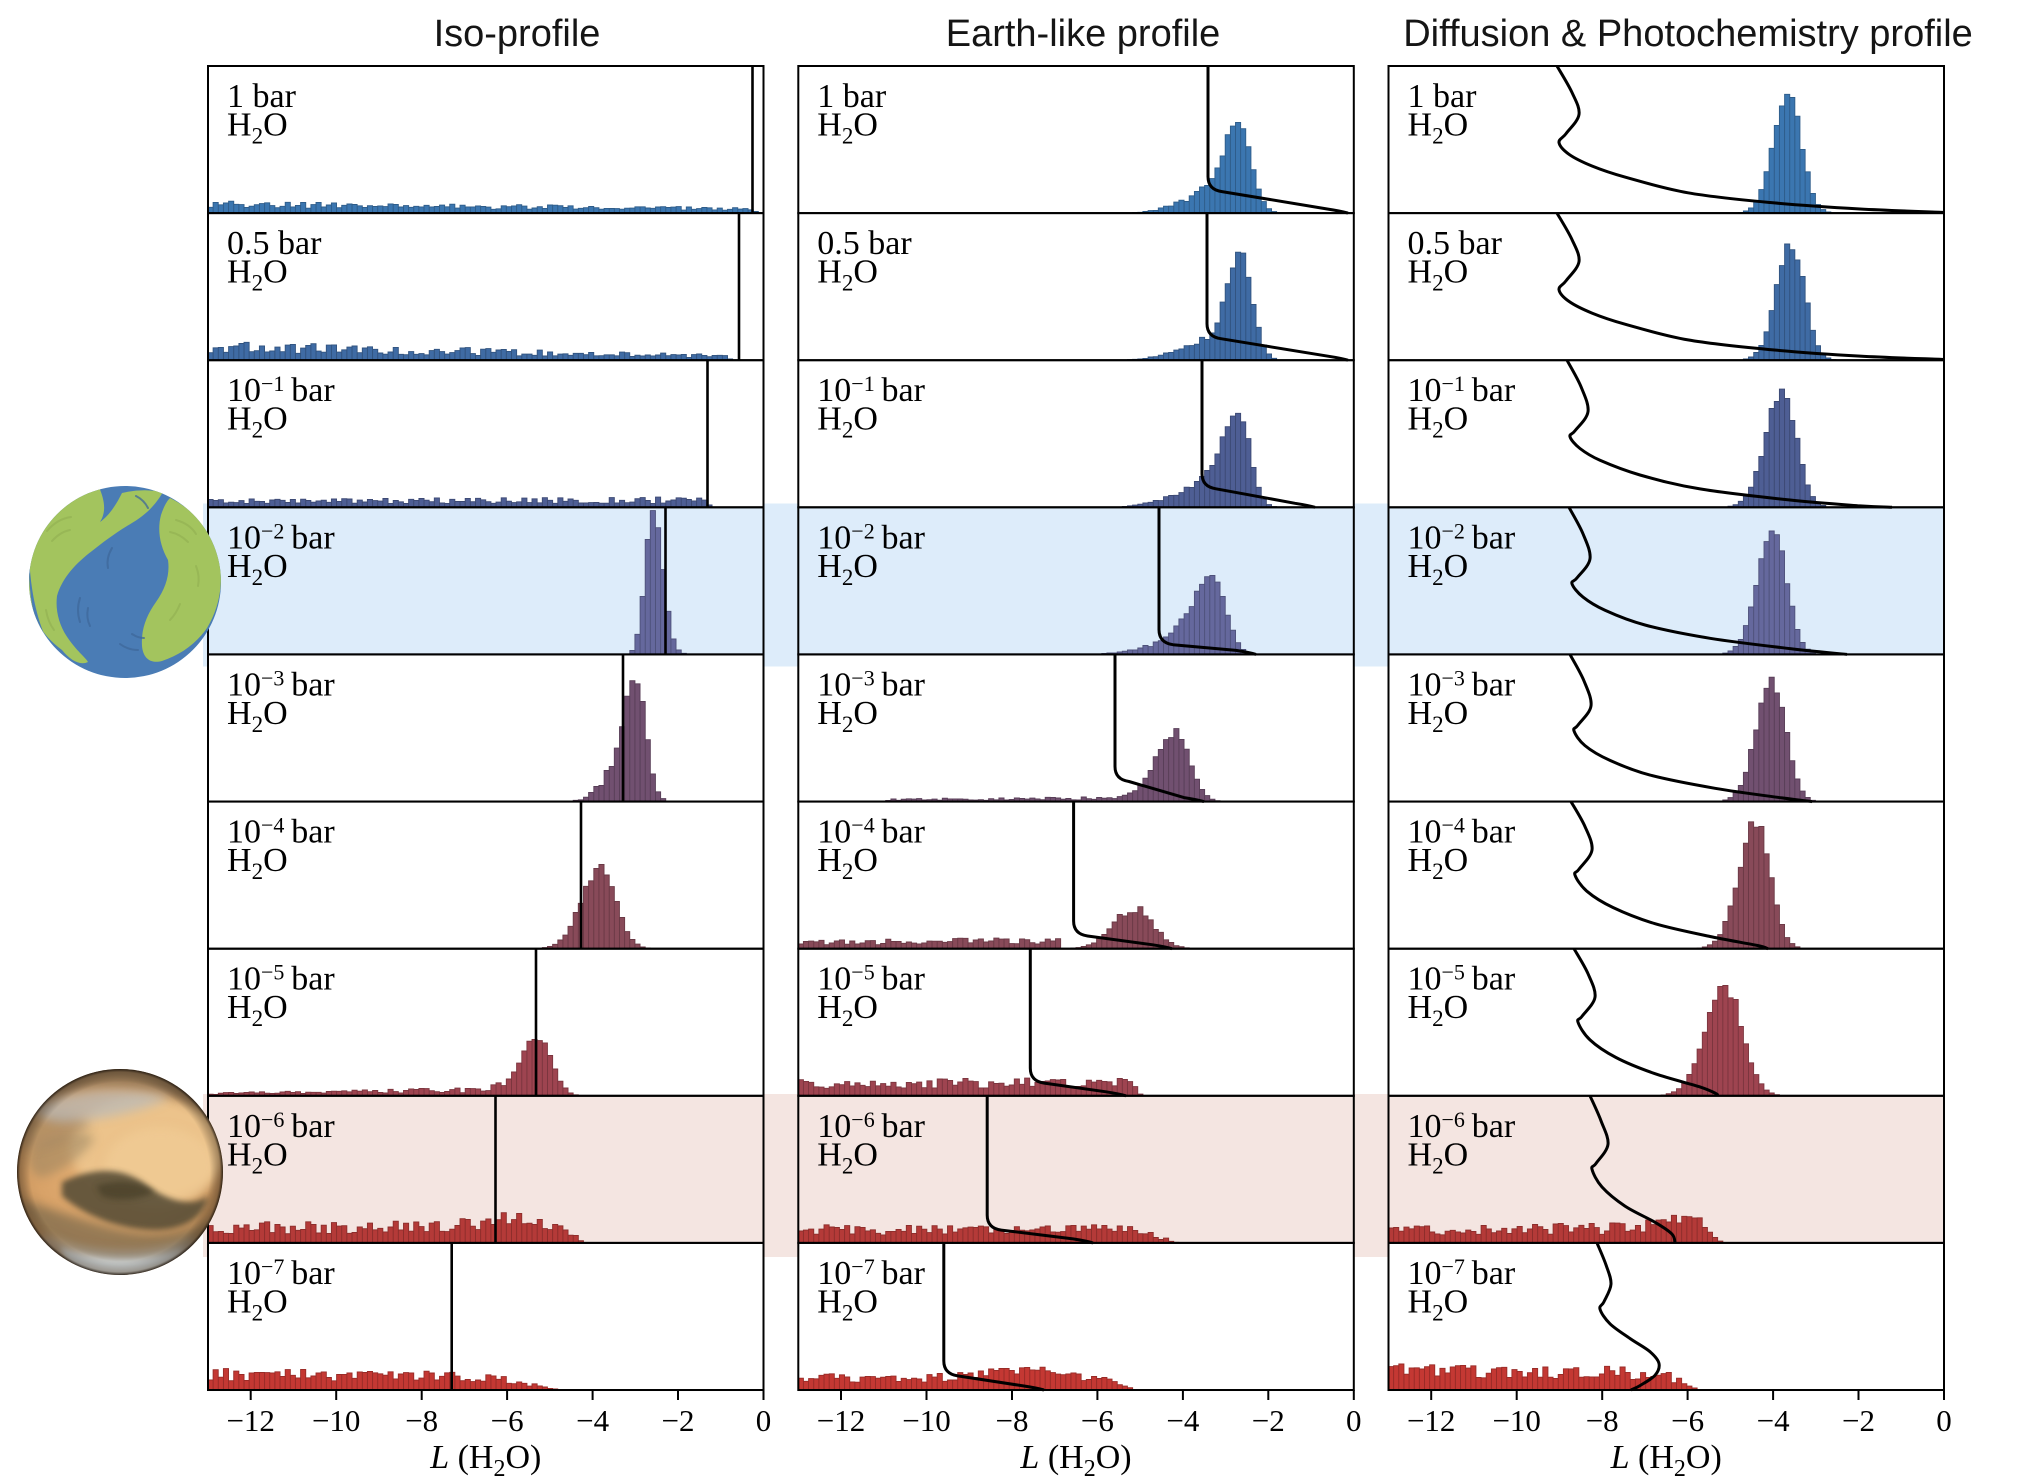 The width and height of the screenshot is (2018, 1480). Describe the element at coordinates (281, 390) in the screenshot. I see `svg-text: 10−1 bar` at that location.